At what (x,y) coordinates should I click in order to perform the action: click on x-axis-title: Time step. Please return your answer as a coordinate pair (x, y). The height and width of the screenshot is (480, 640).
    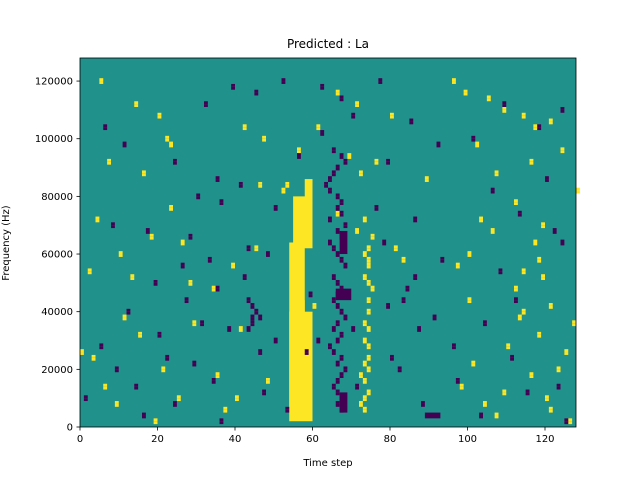
    Looking at the image, I should click on (327, 463).